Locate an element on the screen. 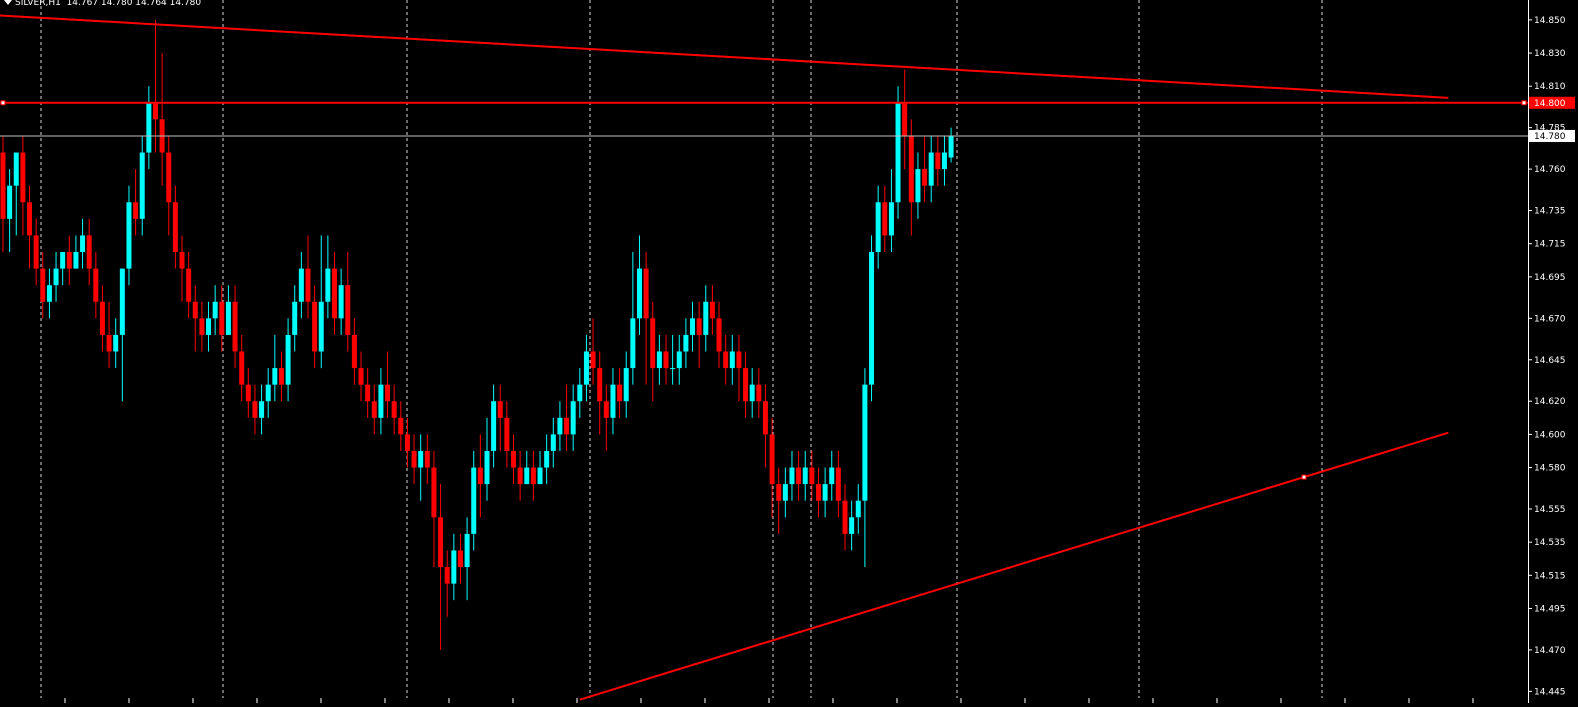 The height and width of the screenshot is (707, 1578). y-tick-label: 14.580 is located at coordinates (1550, 469).